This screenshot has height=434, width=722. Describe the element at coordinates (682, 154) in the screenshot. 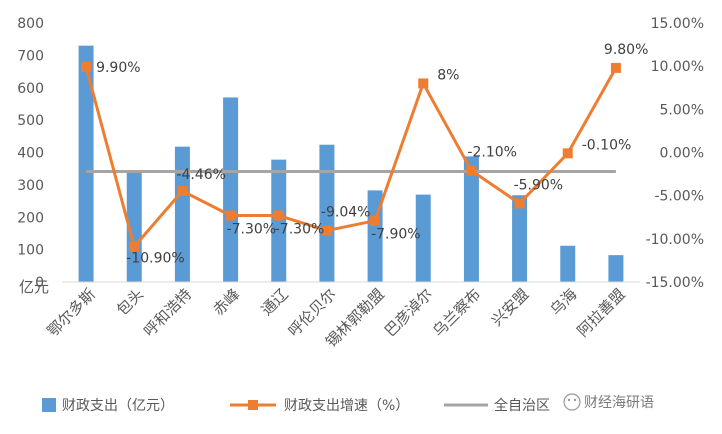

I see `y-right-tick-label: 0.00%` at that location.